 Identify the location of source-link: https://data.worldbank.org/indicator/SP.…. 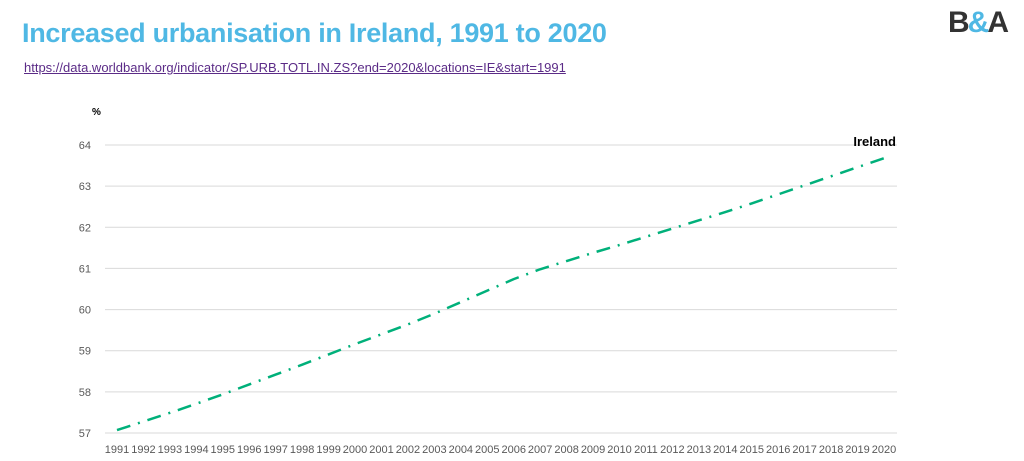
(295, 67).